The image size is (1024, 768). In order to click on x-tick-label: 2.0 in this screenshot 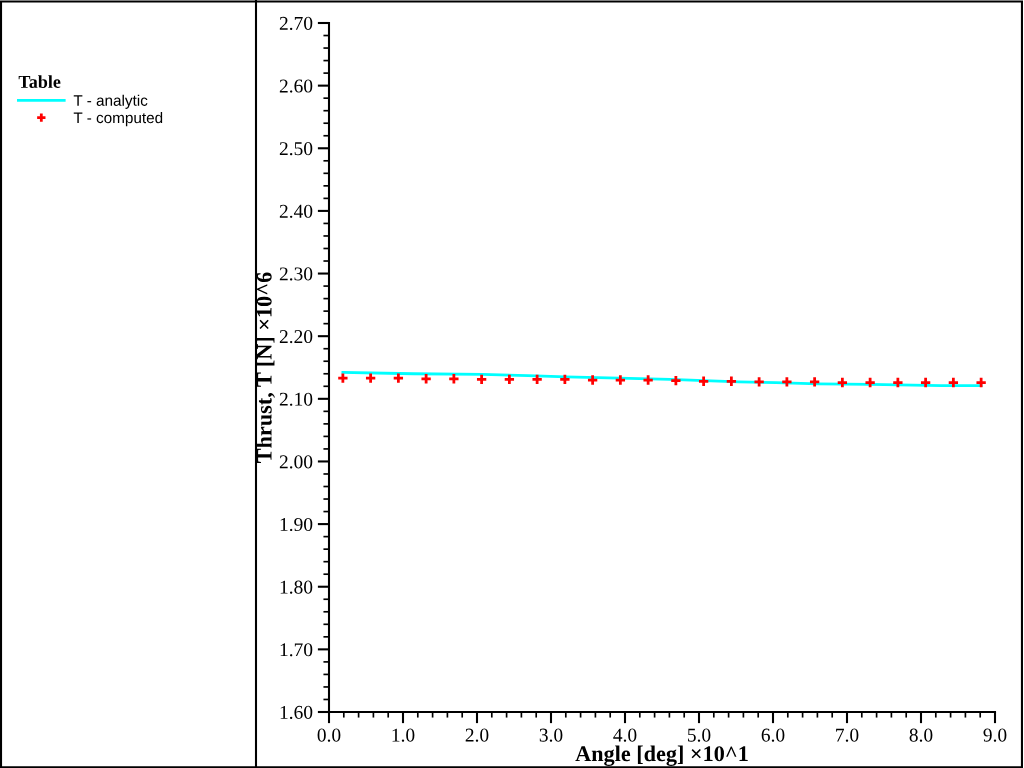, I will do `click(477, 735)`.